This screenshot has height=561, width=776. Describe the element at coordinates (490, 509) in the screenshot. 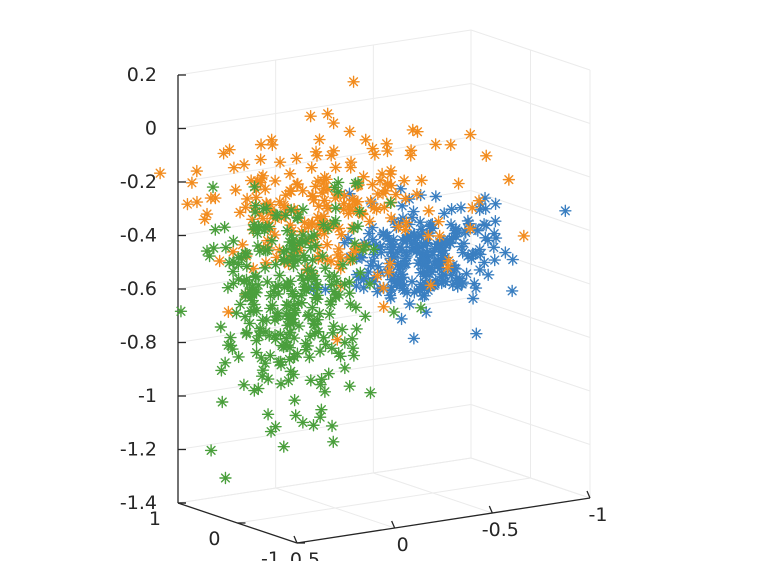

I see `x-tick-mark` at that location.